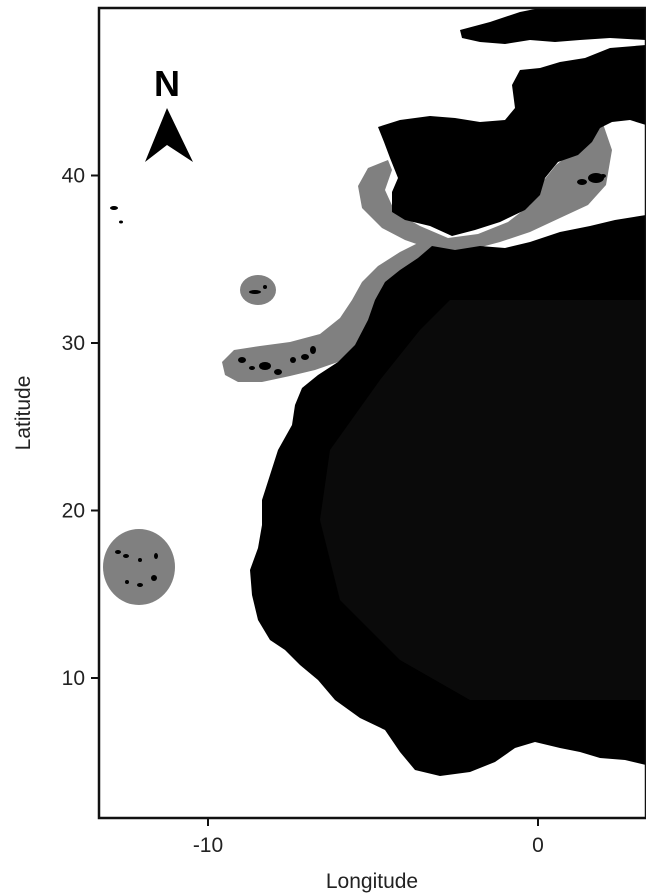 This screenshot has width=646, height=895. I want to click on highlight-zone-madeira, so click(258, 290).